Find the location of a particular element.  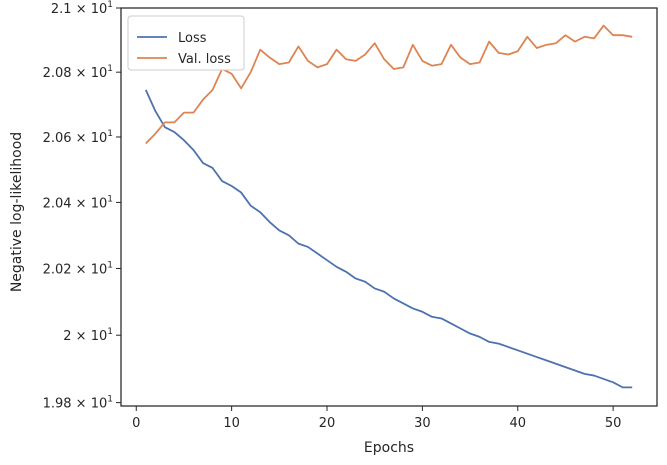

y-tick-label: 1.98 × 10¹ is located at coordinates (78, 403).